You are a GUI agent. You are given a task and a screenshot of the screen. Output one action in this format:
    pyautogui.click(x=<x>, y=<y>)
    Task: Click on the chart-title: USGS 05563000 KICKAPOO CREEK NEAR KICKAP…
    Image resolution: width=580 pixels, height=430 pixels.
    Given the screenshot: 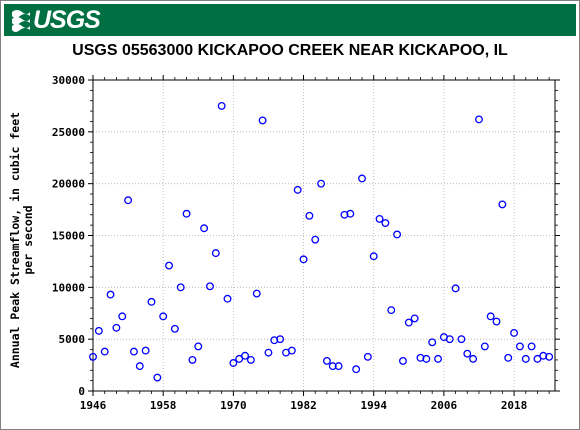 What is the action you would take?
    pyautogui.click(x=290, y=50)
    